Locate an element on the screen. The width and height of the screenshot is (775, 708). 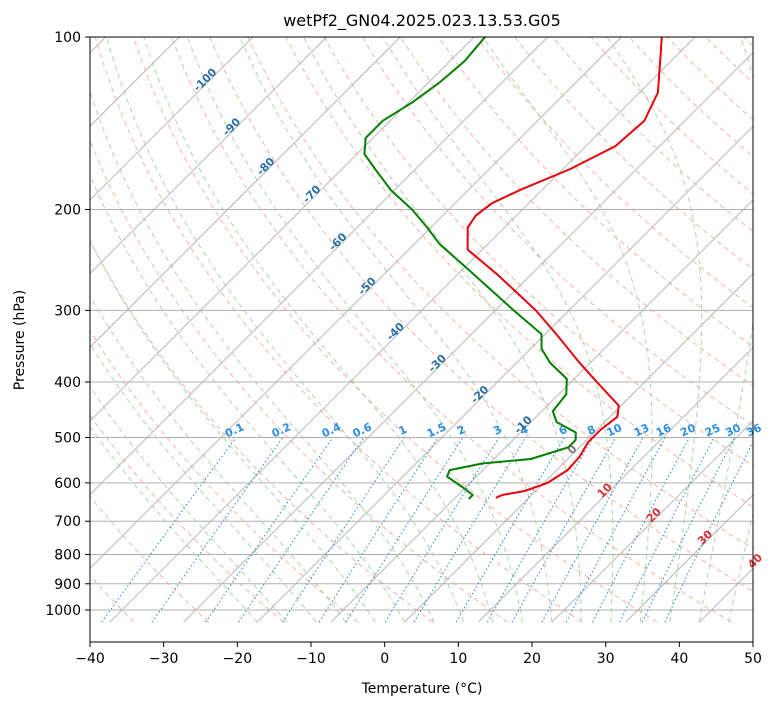
mixing-ratio-label: 10 is located at coordinates (615, 430).